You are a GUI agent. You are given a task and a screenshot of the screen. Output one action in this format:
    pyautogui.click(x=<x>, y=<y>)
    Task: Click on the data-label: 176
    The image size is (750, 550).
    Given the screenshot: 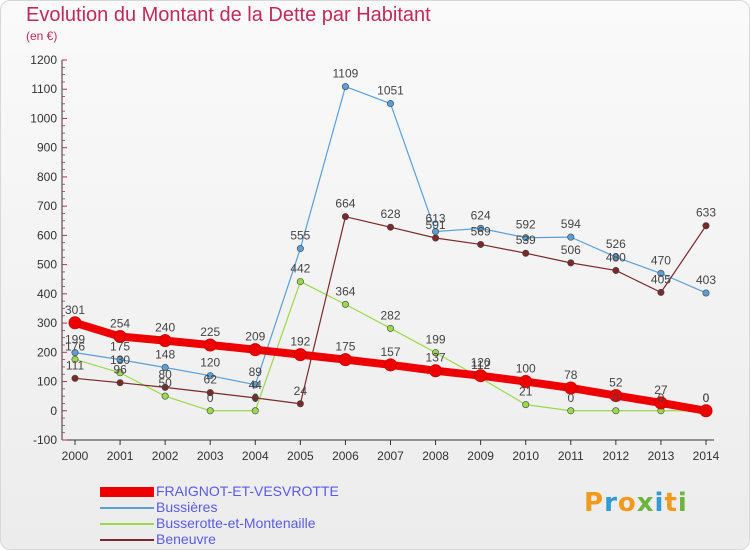 What is the action you would take?
    pyautogui.click(x=75, y=346)
    